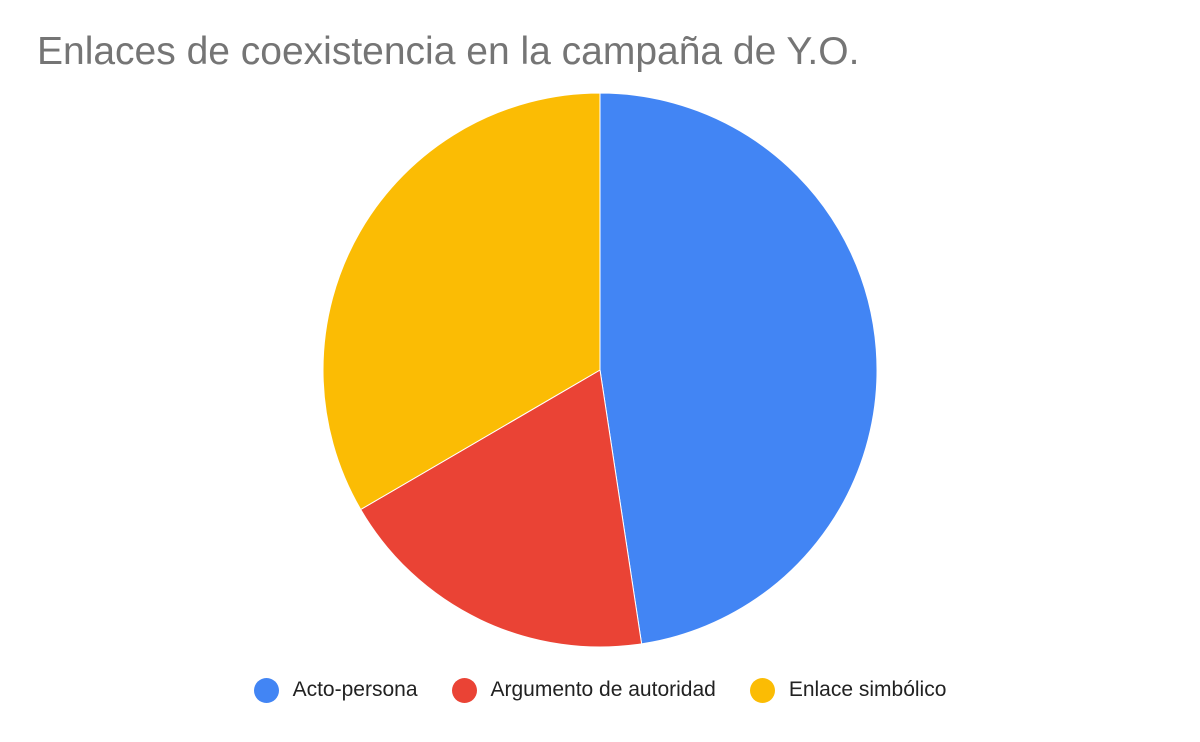 Image resolution: width=1200 pixels, height=742 pixels. I want to click on legend-item-enlace-simbolico: Enlace simbólico, so click(848, 690).